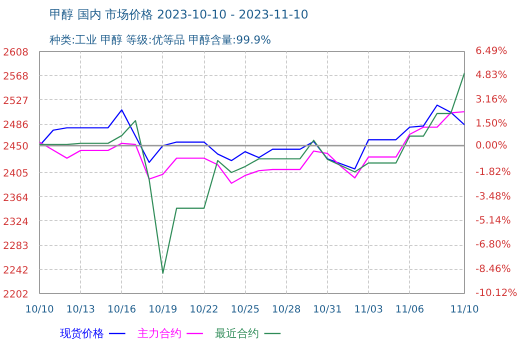 Image resolution: width=520 pixels, height=350 pixels. What do you see at coordinates (160, 333) in the screenshot?
I see `legend-label: 主力合约` at bounding box center [160, 333].